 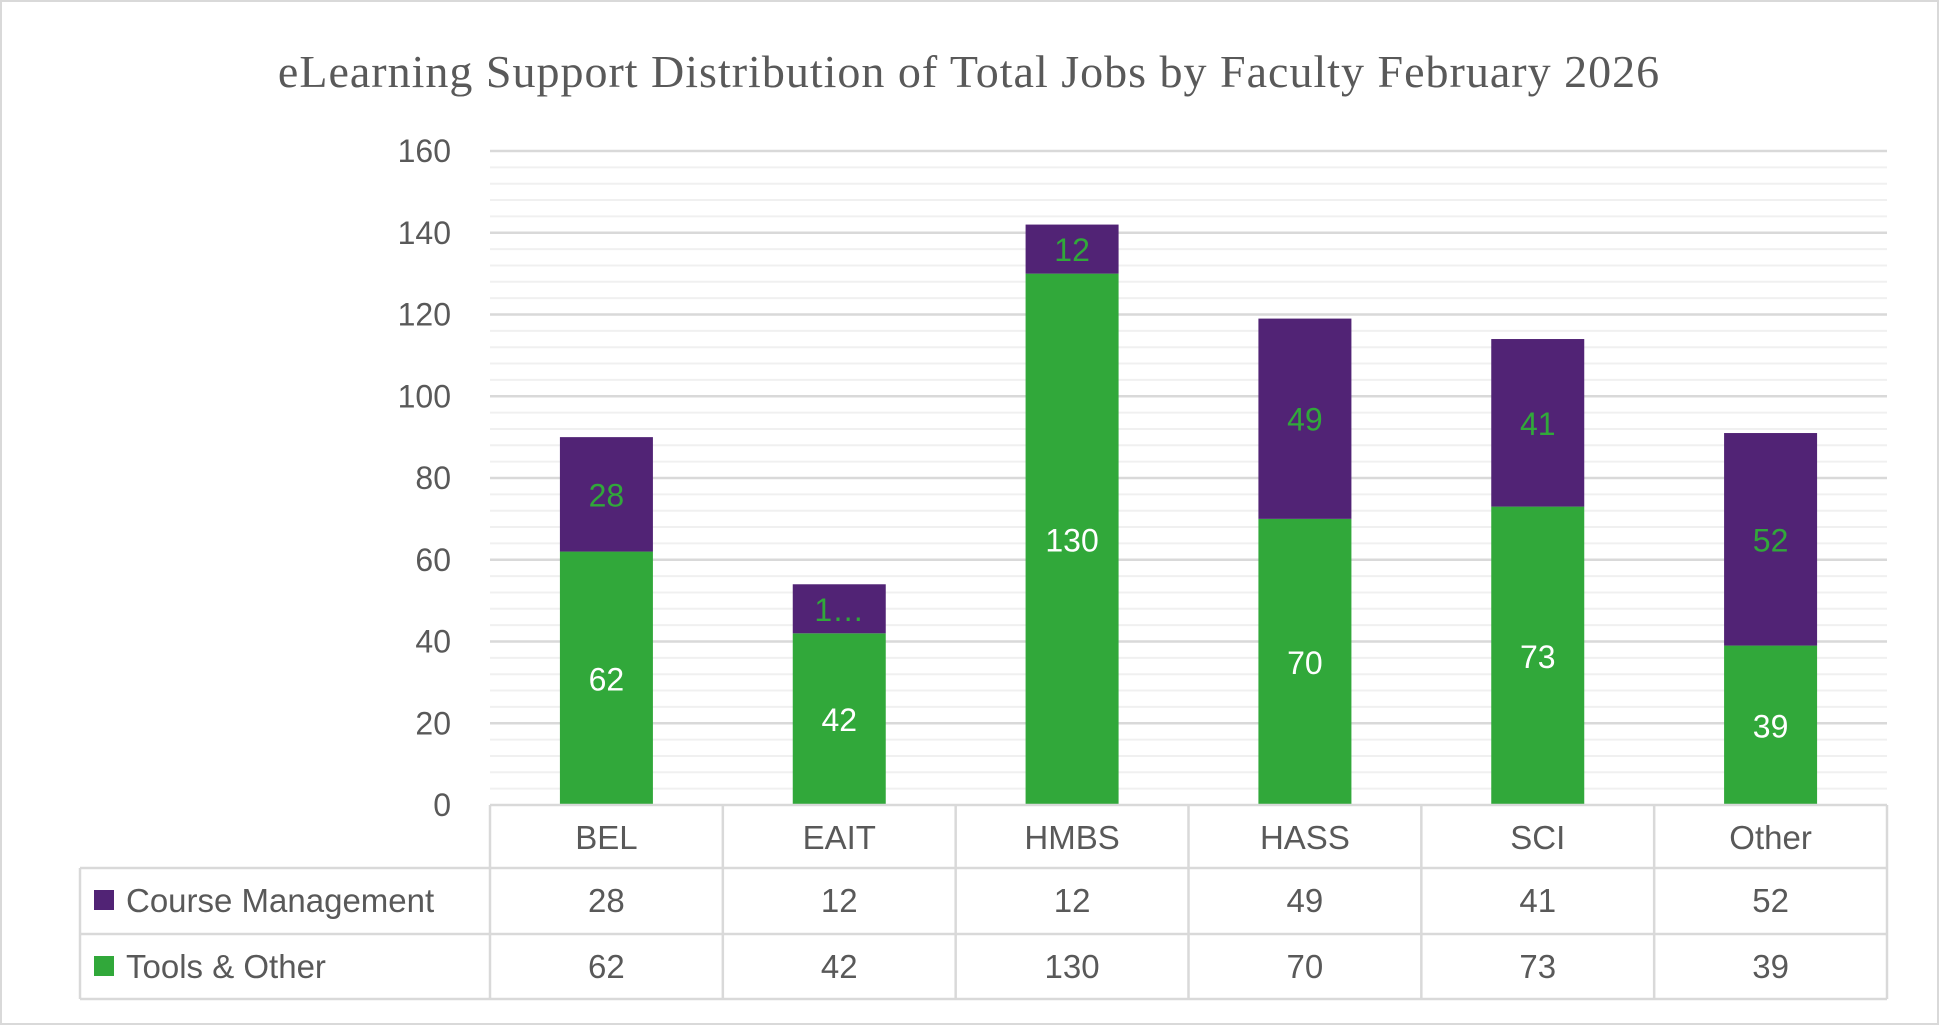 I want to click on category-label: BEL, so click(x=606, y=837).